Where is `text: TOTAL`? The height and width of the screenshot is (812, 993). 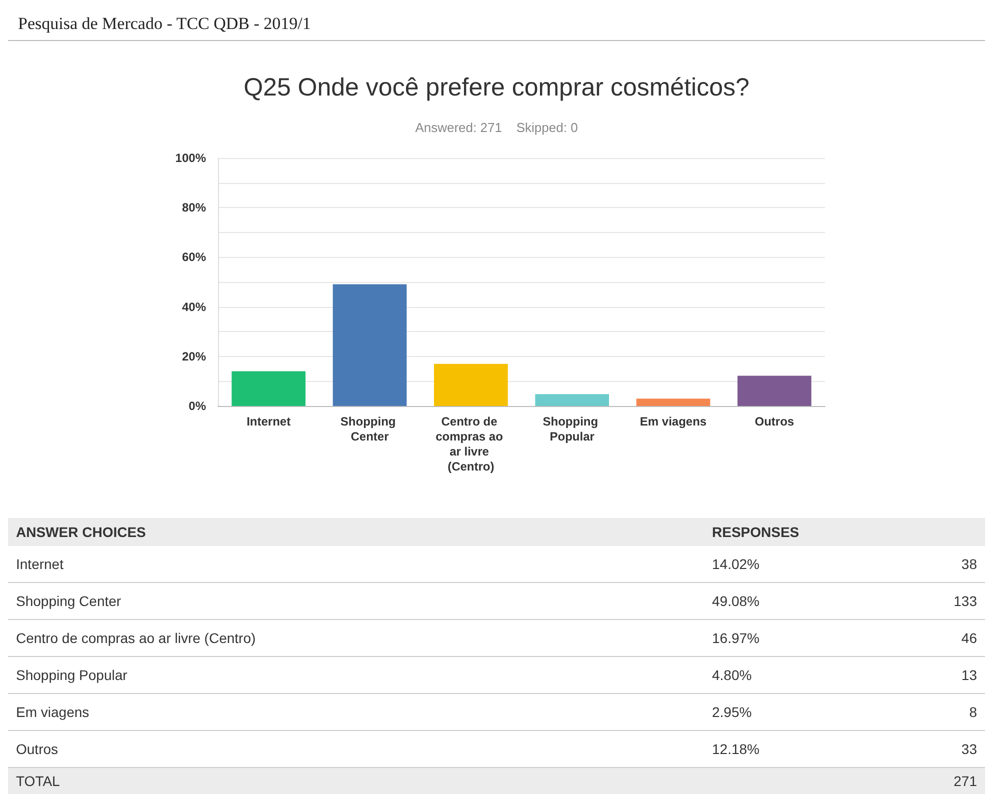
text: TOTAL is located at coordinates (38, 781).